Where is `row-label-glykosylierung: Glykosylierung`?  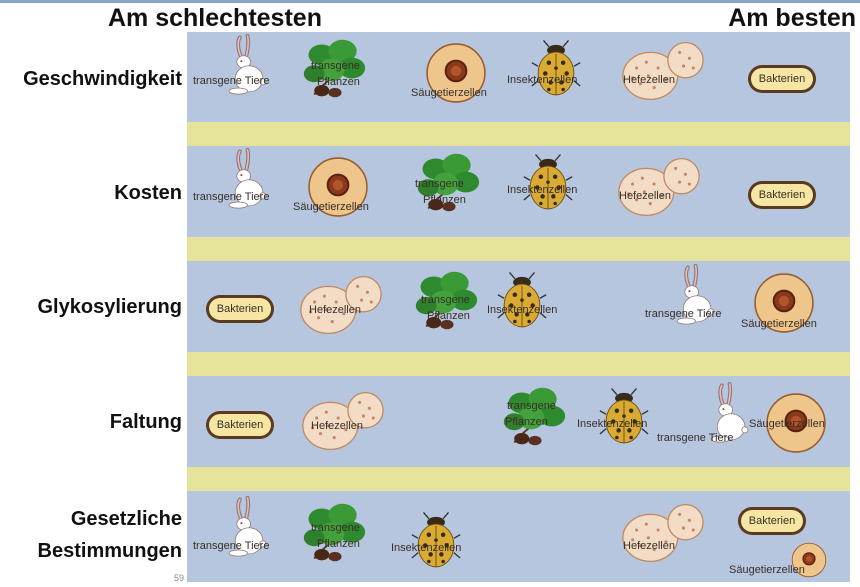 row-label-glykosylierung: Glykosylierung is located at coordinates (110, 307).